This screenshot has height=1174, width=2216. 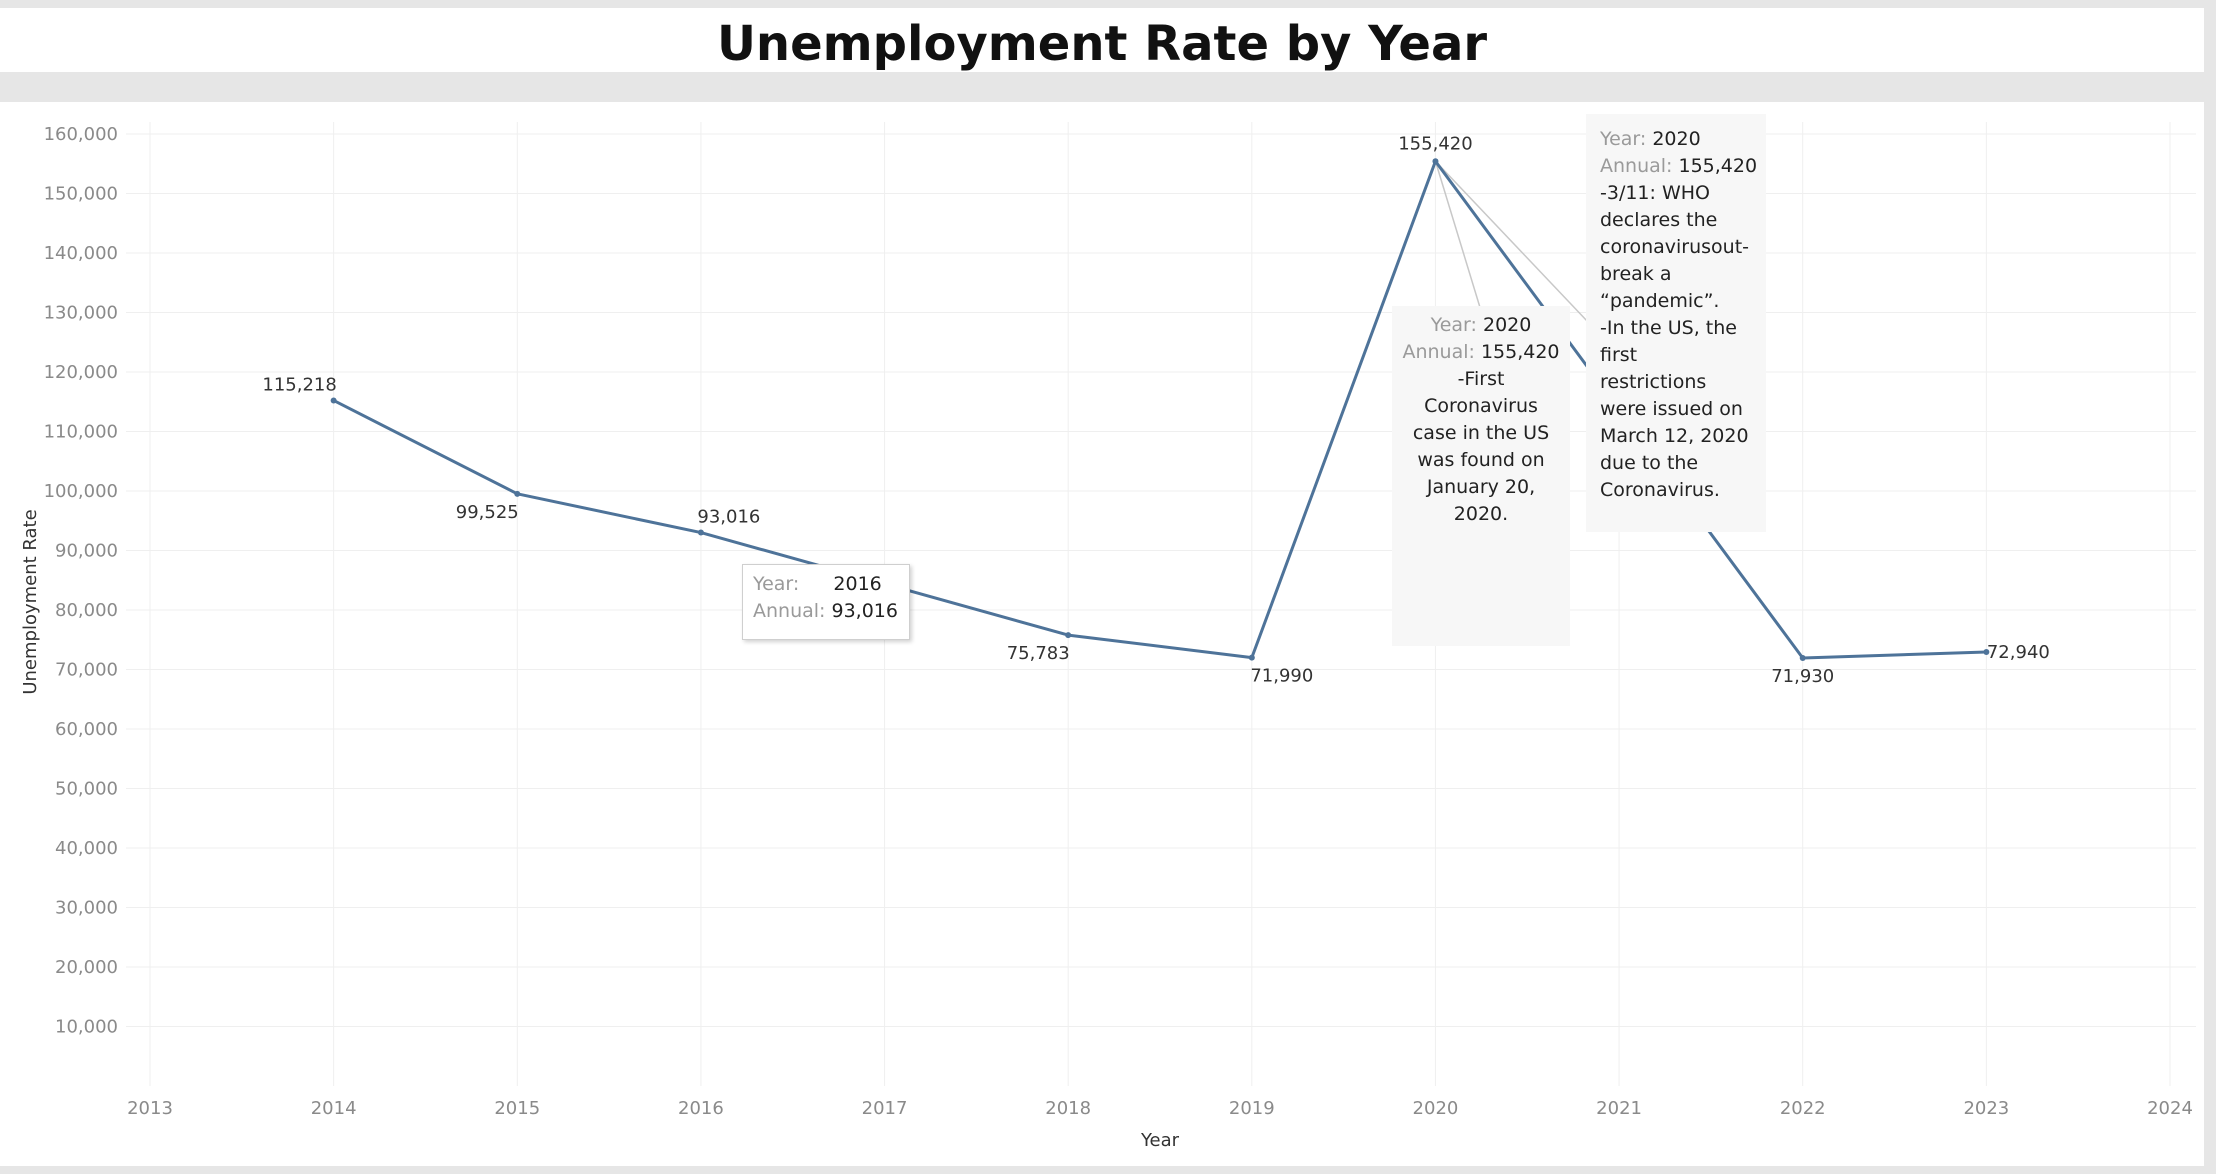 I want to click on data-label: 155,420, so click(x=1435, y=143).